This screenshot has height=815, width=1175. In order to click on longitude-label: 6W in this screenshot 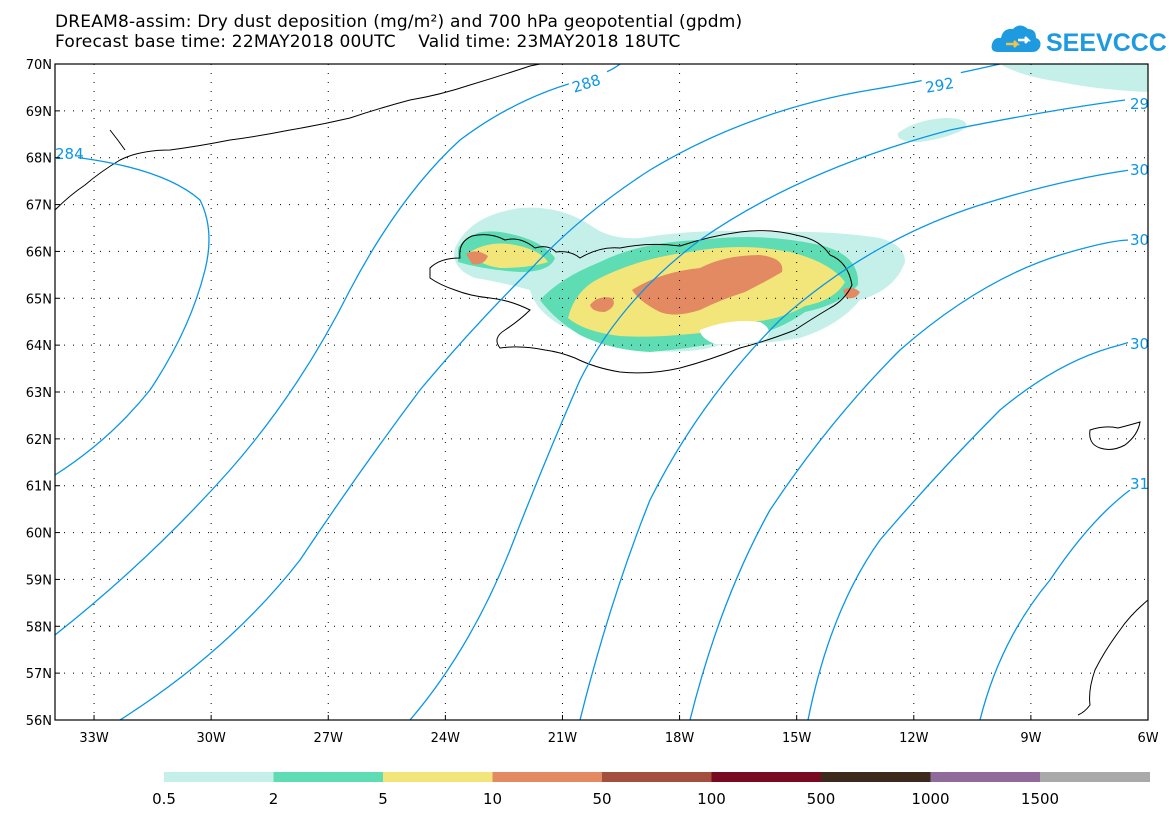, I will do `click(1147, 738)`.